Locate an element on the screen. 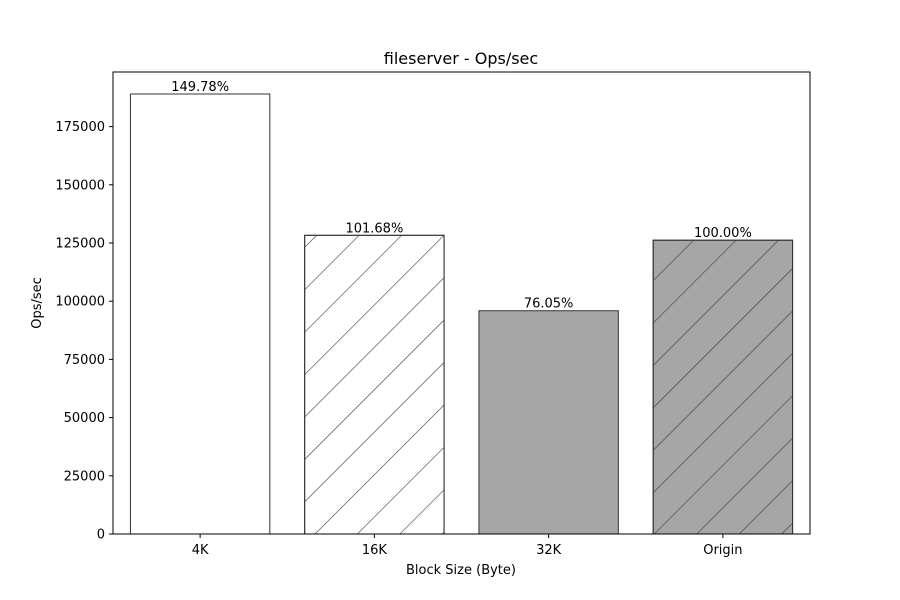  y-tick-label: 125000 is located at coordinates (80, 243).